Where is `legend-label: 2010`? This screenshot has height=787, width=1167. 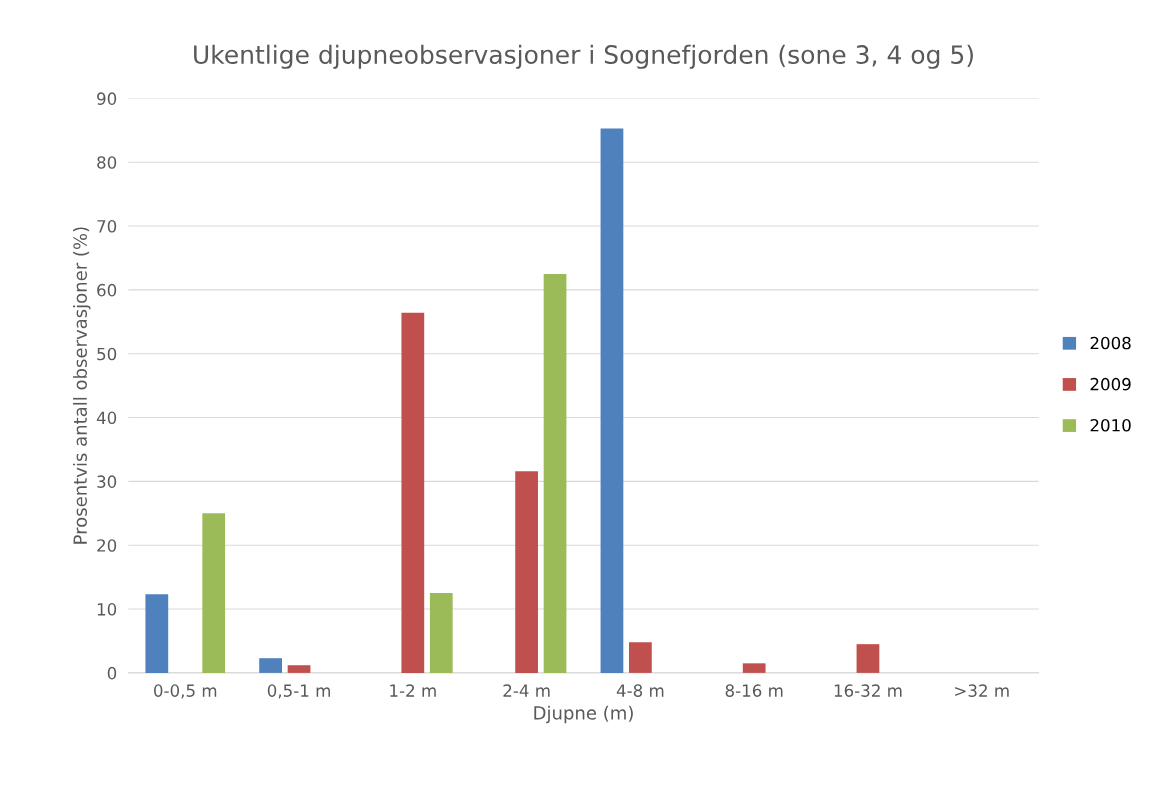
legend-label: 2010 is located at coordinates (1110, 425).